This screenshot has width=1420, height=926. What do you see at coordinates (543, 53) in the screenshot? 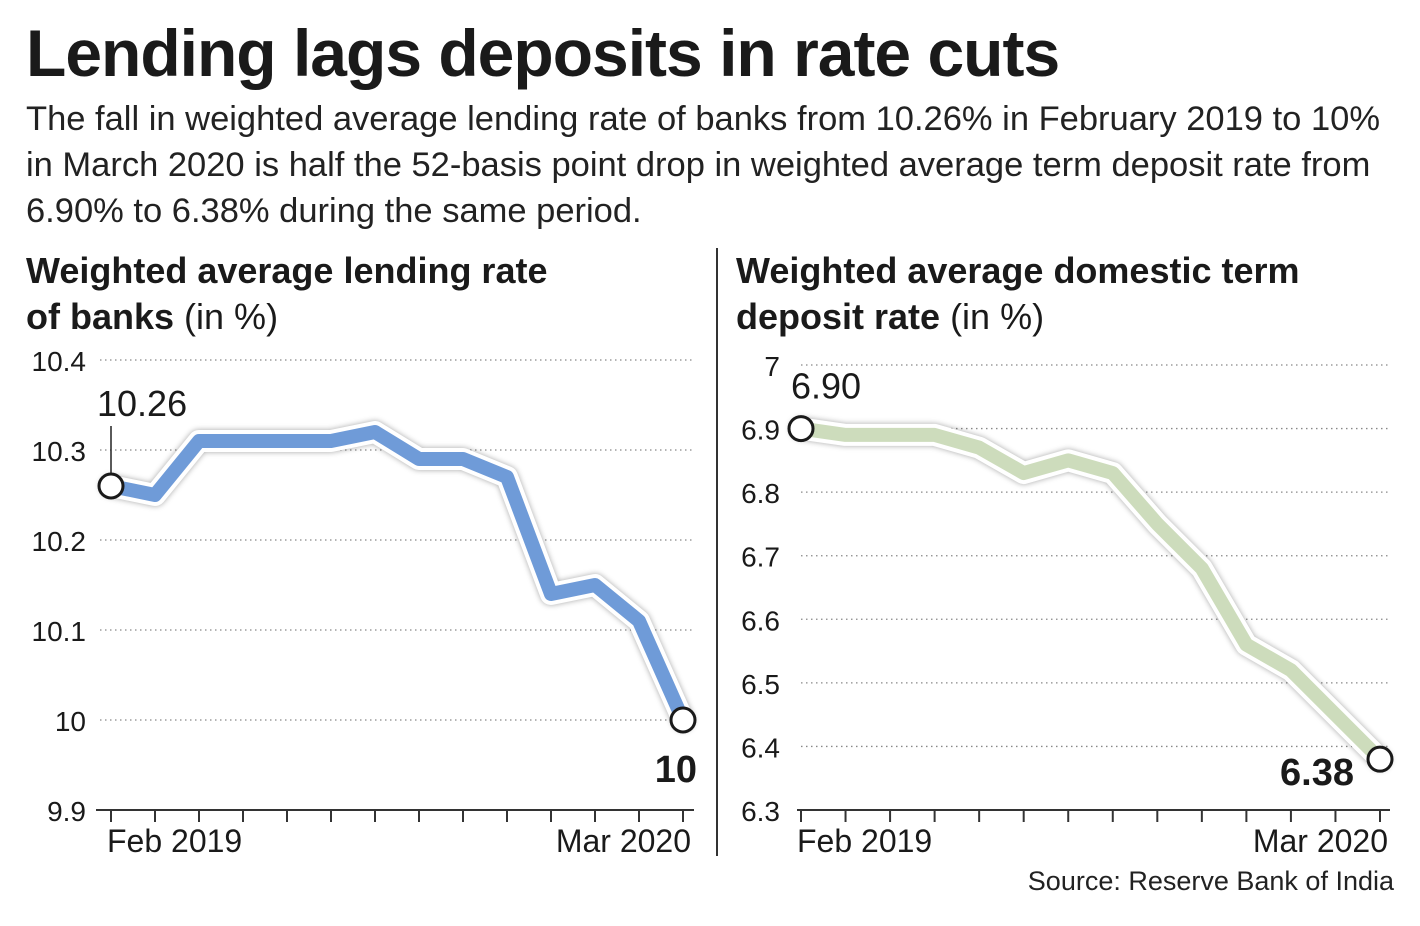
I see `headline: Lending lags deposits in rate cuts` at bounding box center [543, 53].